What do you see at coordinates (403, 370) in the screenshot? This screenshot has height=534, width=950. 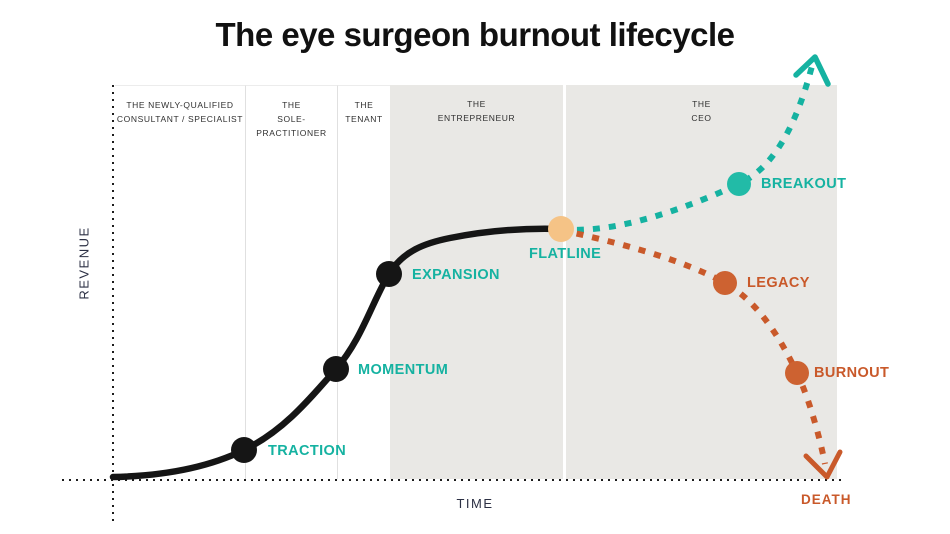 I see `milestone-label-momentum: MOMENTUM` at bounding box center [403, 370].